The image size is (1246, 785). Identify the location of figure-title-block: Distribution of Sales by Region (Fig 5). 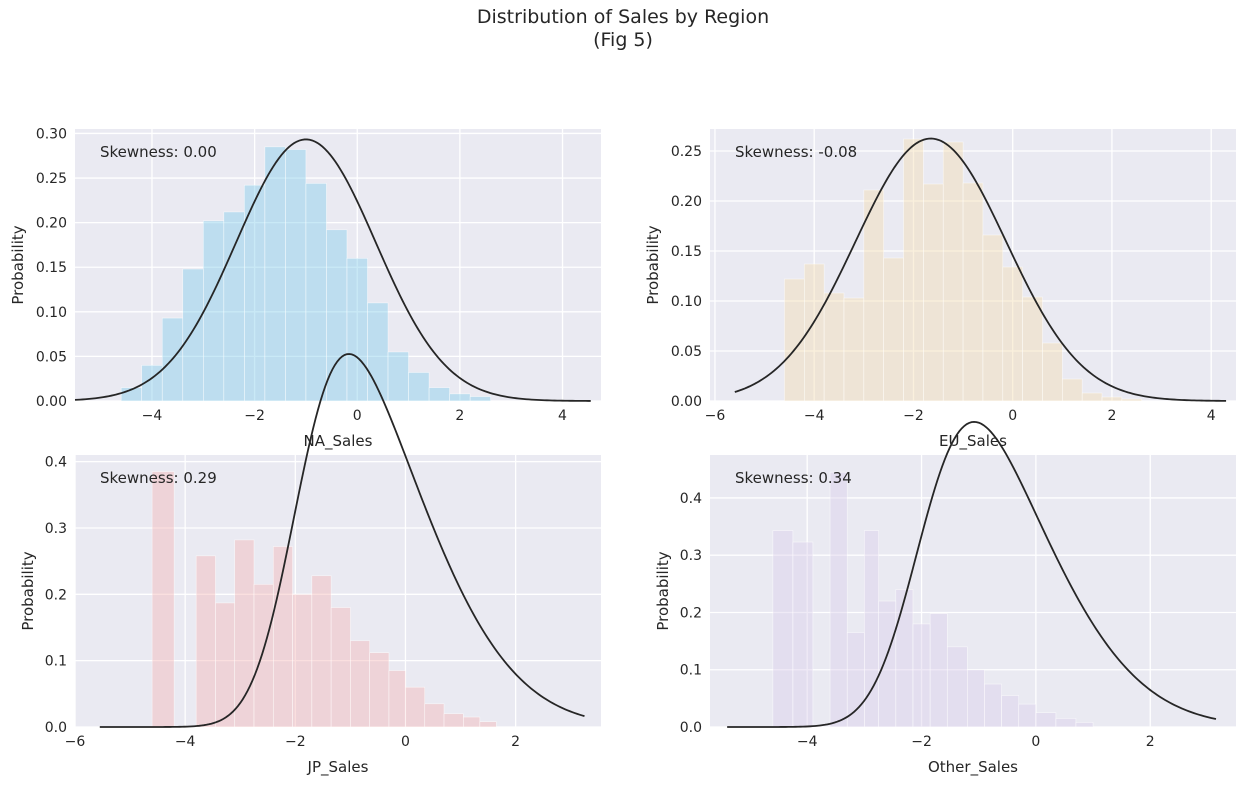
(623, 29).